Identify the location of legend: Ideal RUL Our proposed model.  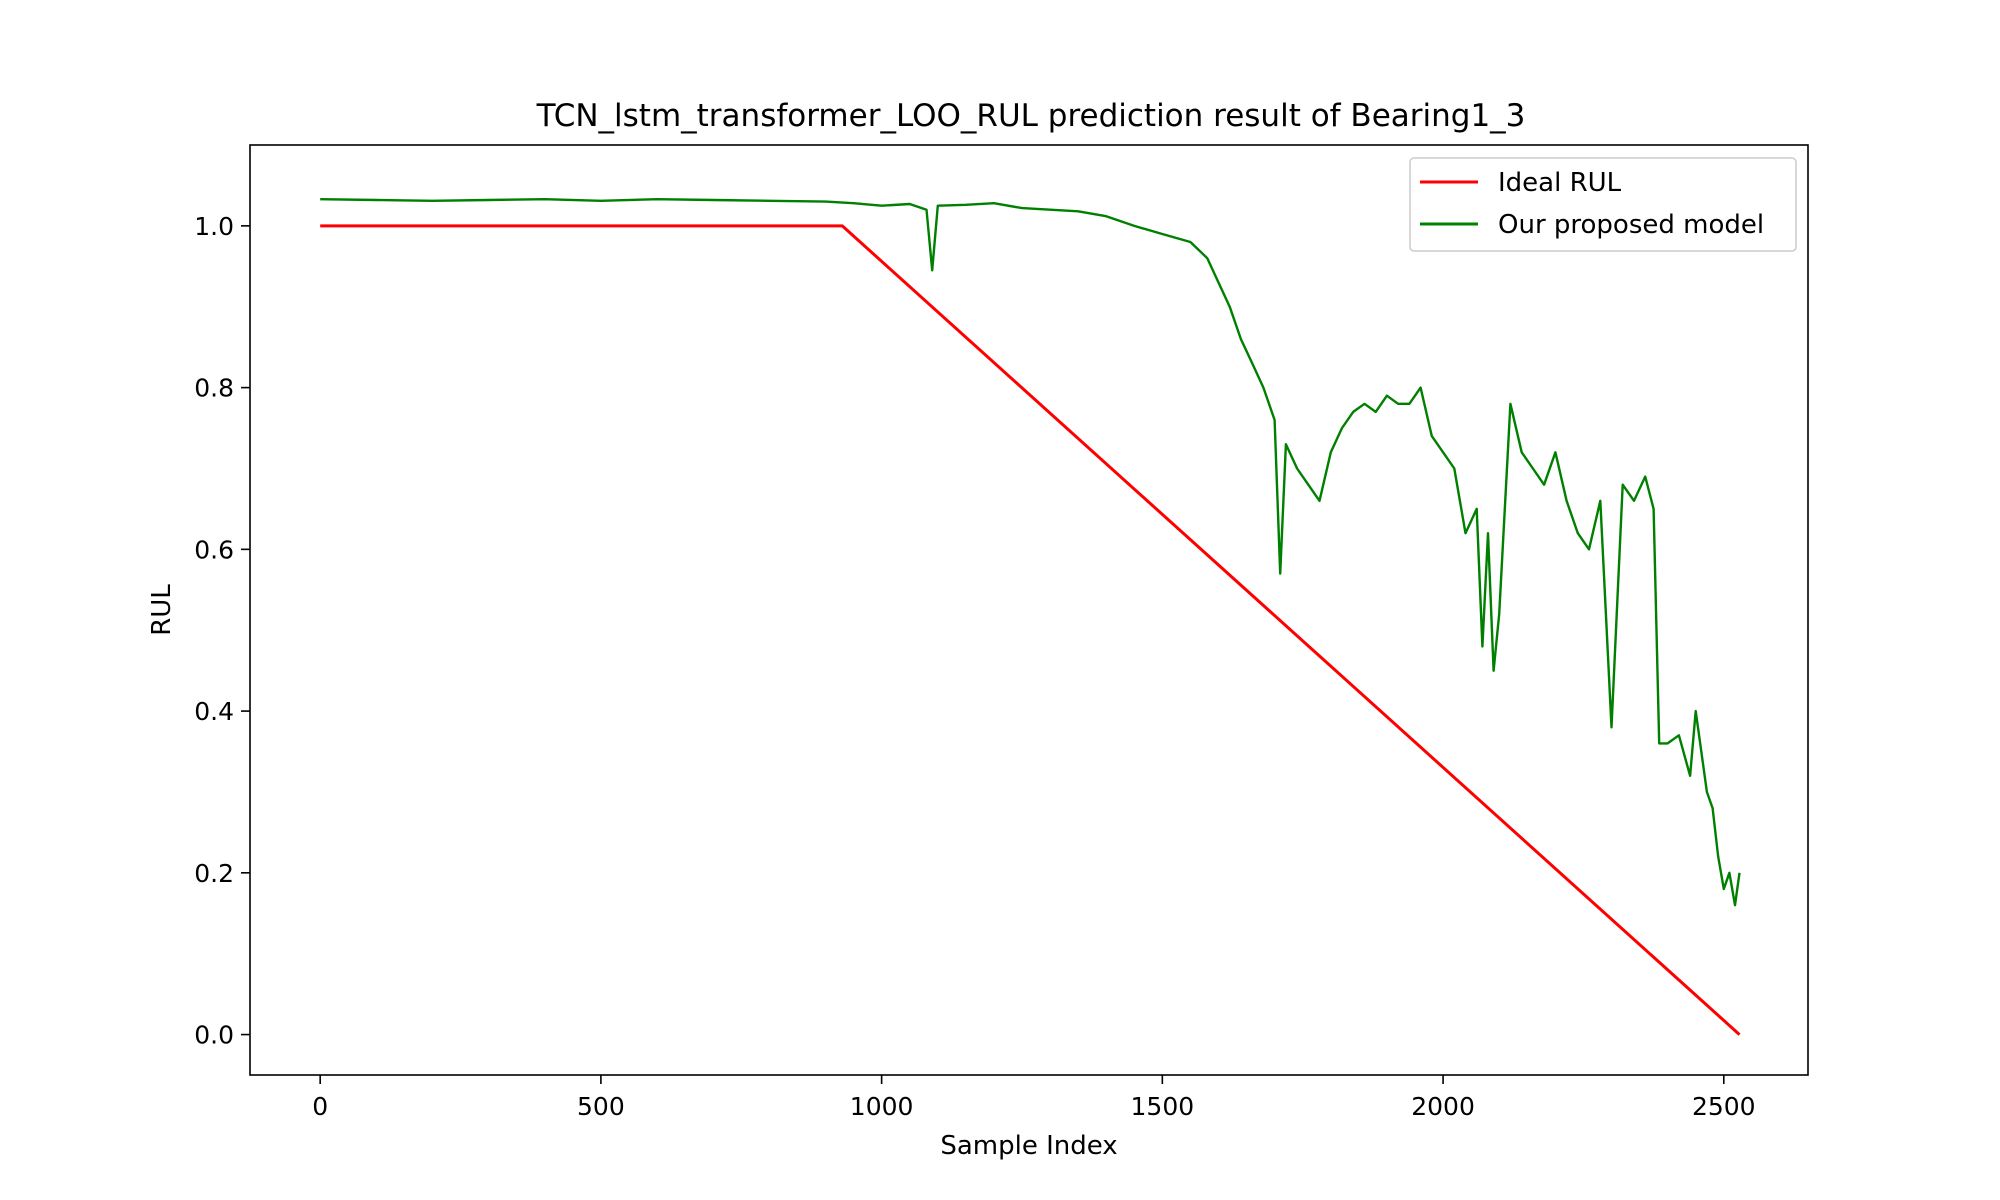
(1603, 204).